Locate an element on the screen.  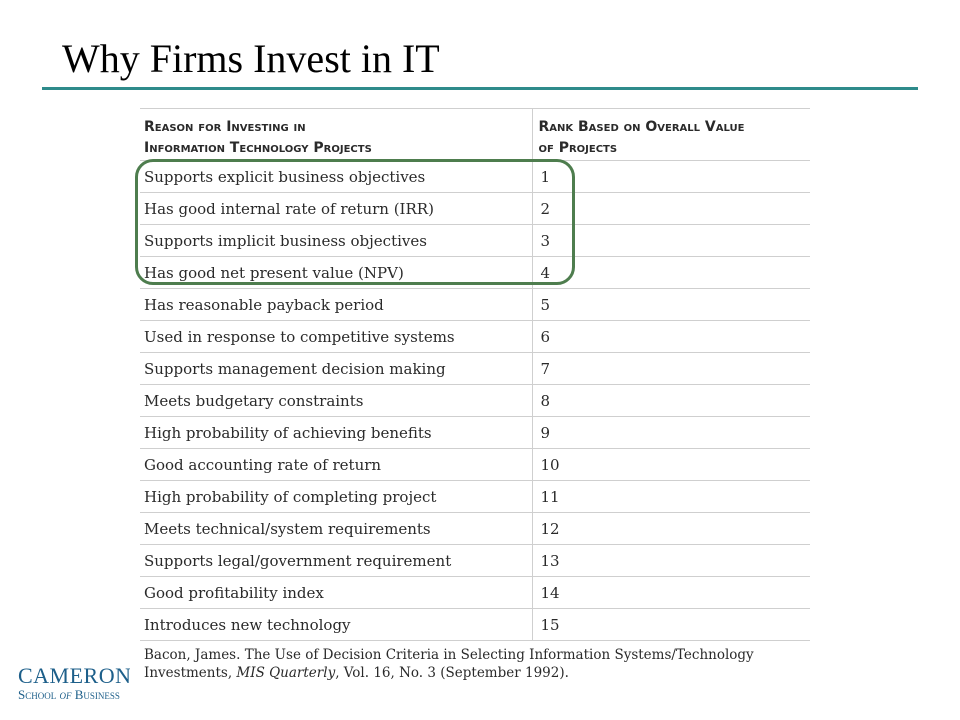
table-row: Has good internal rate of return (IRR) 2 is located at coordinates (475, 208).